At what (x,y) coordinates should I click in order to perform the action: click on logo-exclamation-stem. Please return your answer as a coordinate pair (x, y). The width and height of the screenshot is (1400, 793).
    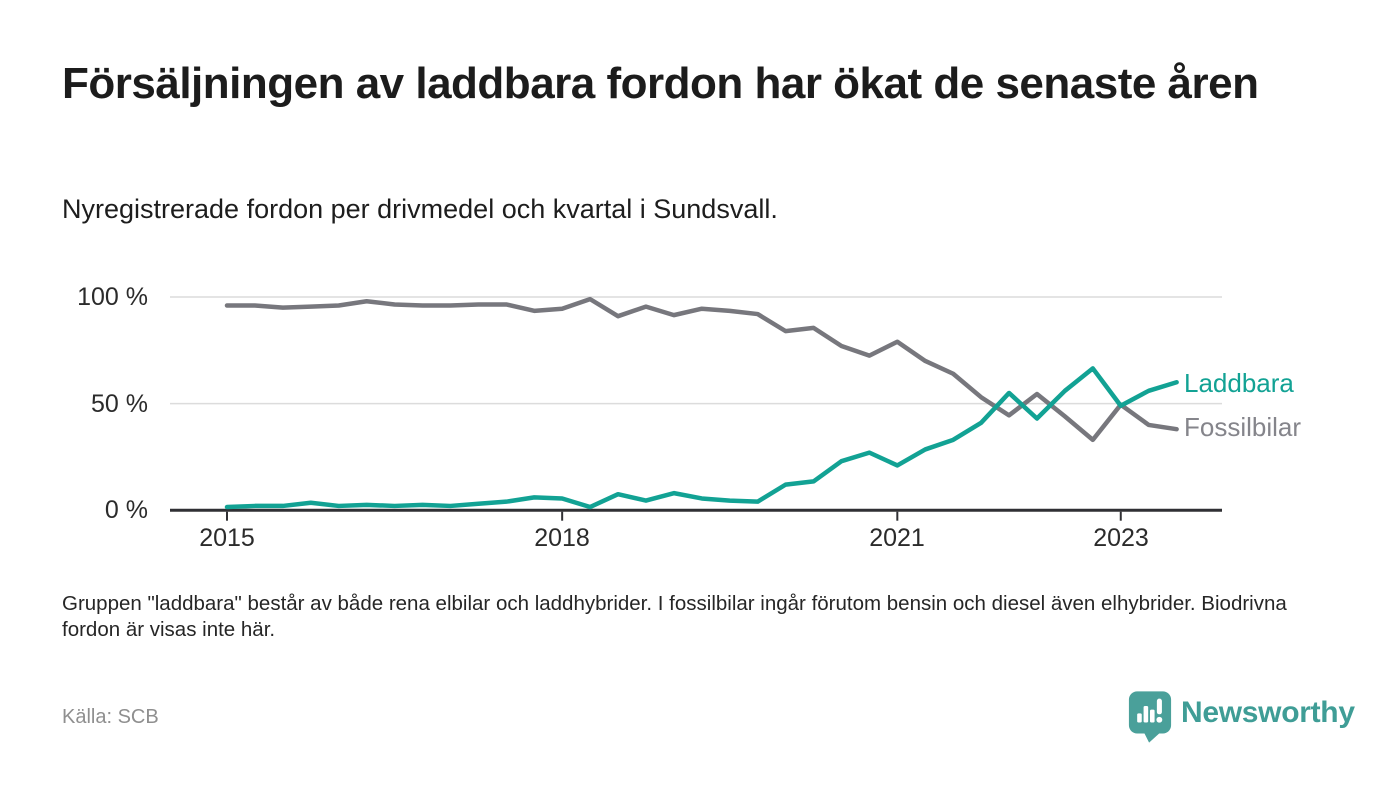
    Looking at the image, I should click on (1159, 706).